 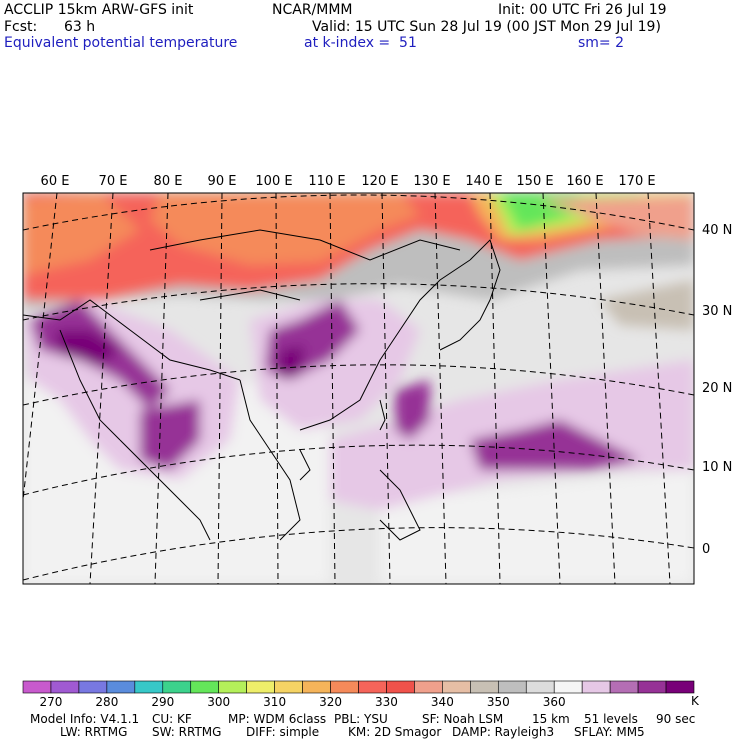 I want to click on smoothing-label: sm= 2, so click(x=601, y=43).